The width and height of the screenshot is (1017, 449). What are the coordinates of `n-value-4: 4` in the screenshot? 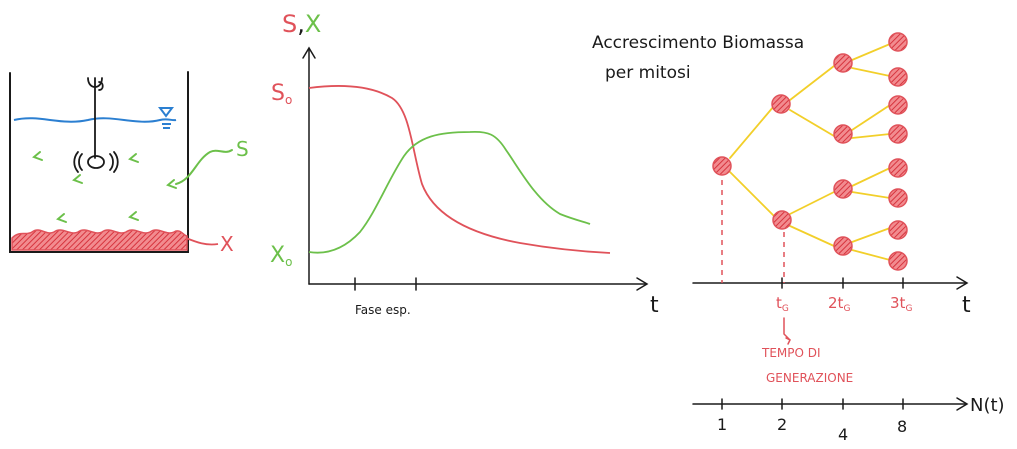 It's located at (843, 434).